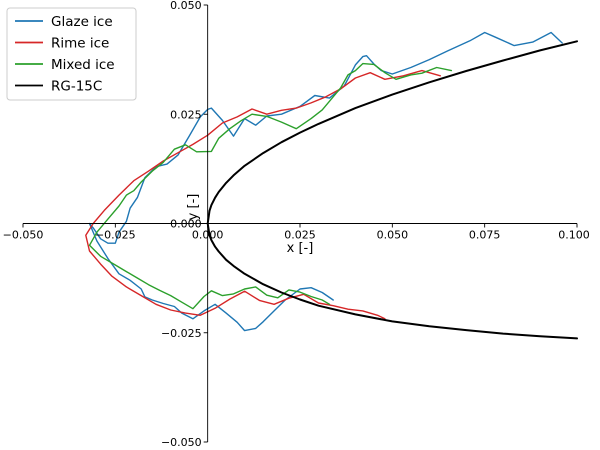 This screenshot has height=450, width=600. What do you see at coordinates (186, 6) in the screenshot?
I see `y-tick-label: 0.050` at bounding box center [186, 6].